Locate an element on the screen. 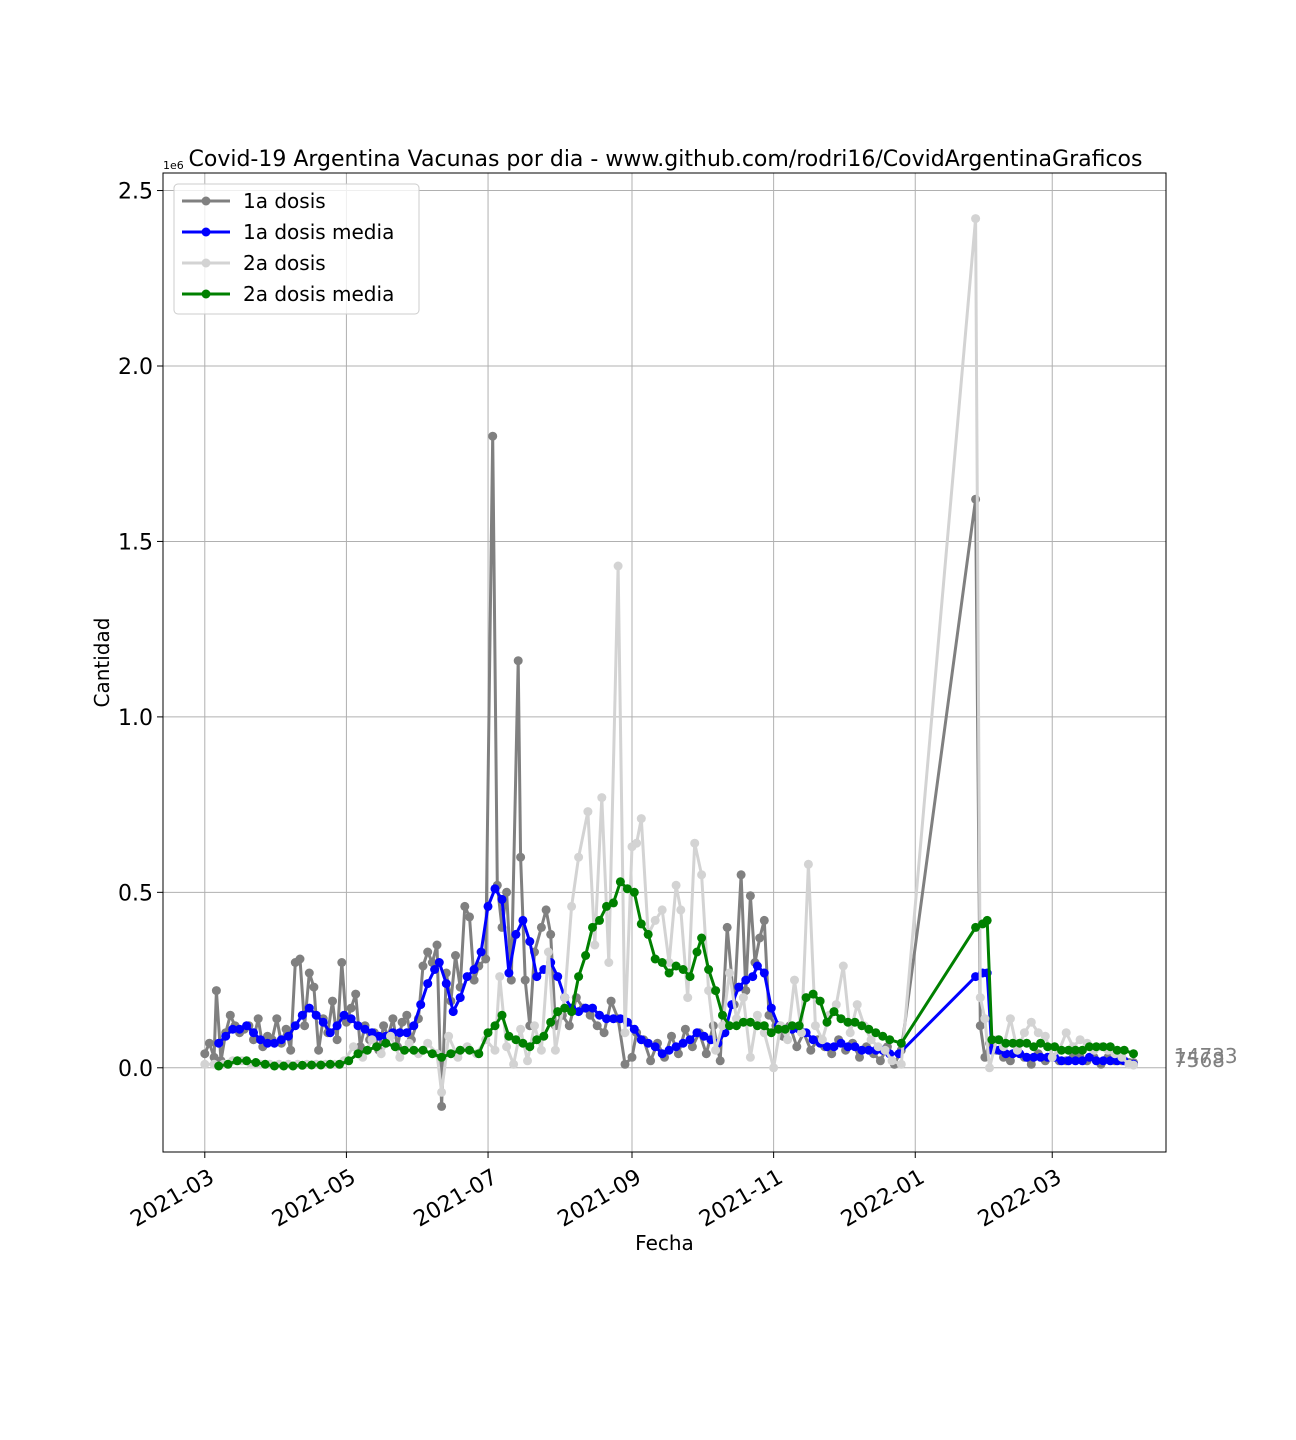 Image resolution: width=1296 pixels, height=1440 pixels. legend-label: 1a dosis media is located at coordinates (318, 232).